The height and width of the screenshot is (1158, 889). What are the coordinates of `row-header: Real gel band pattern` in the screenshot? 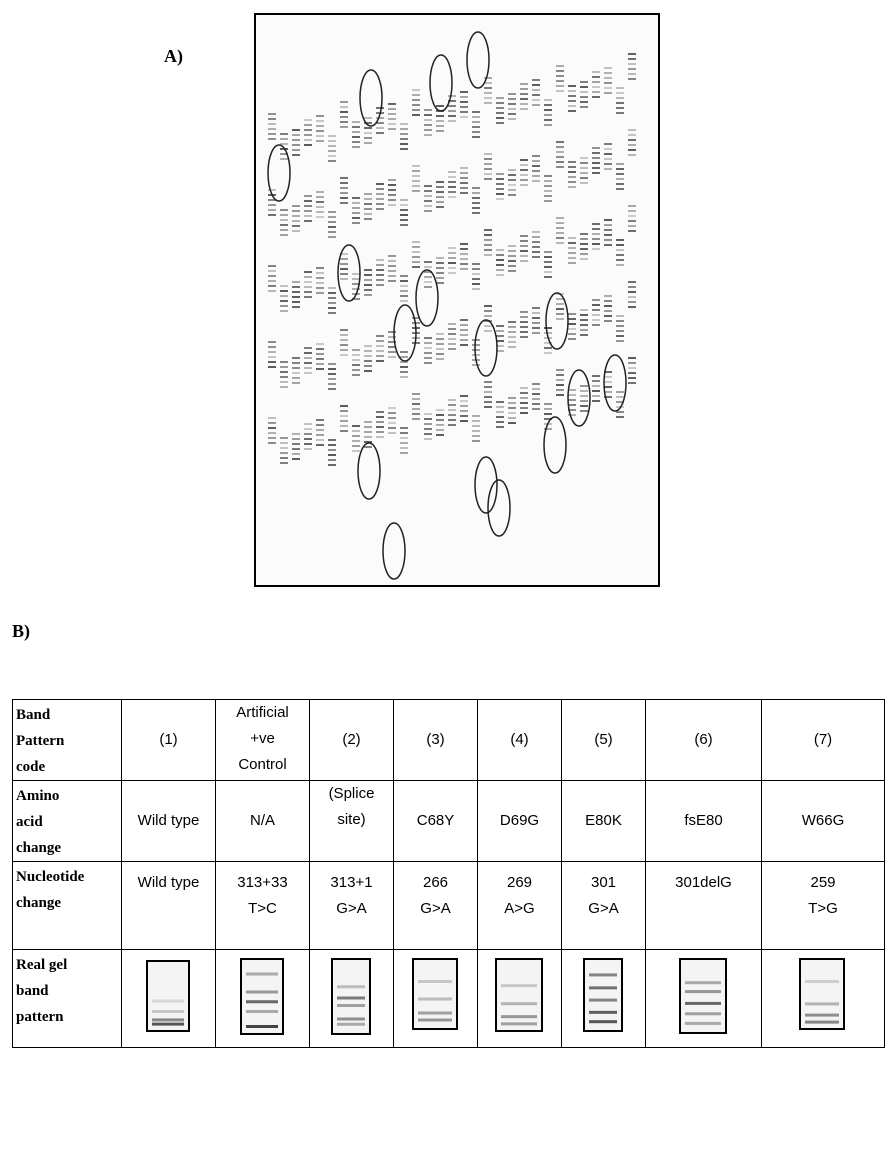 It's located at (67, 998).